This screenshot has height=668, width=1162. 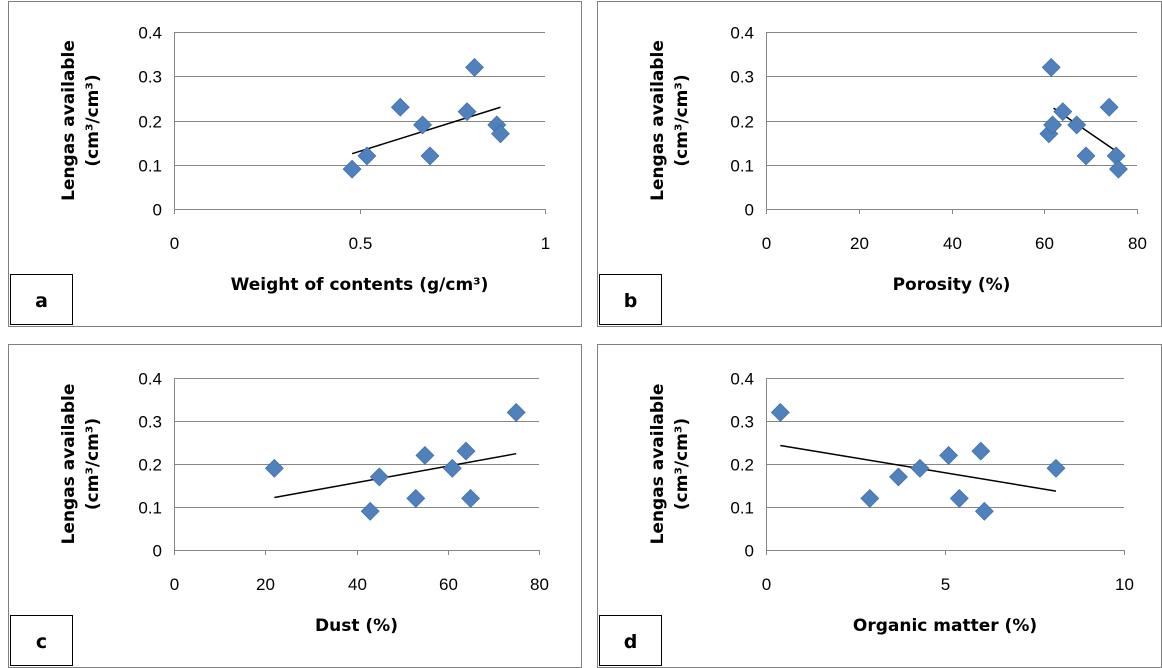 I want to click on x-axis-title: Organic matter (%), so click(x=945, y=626).